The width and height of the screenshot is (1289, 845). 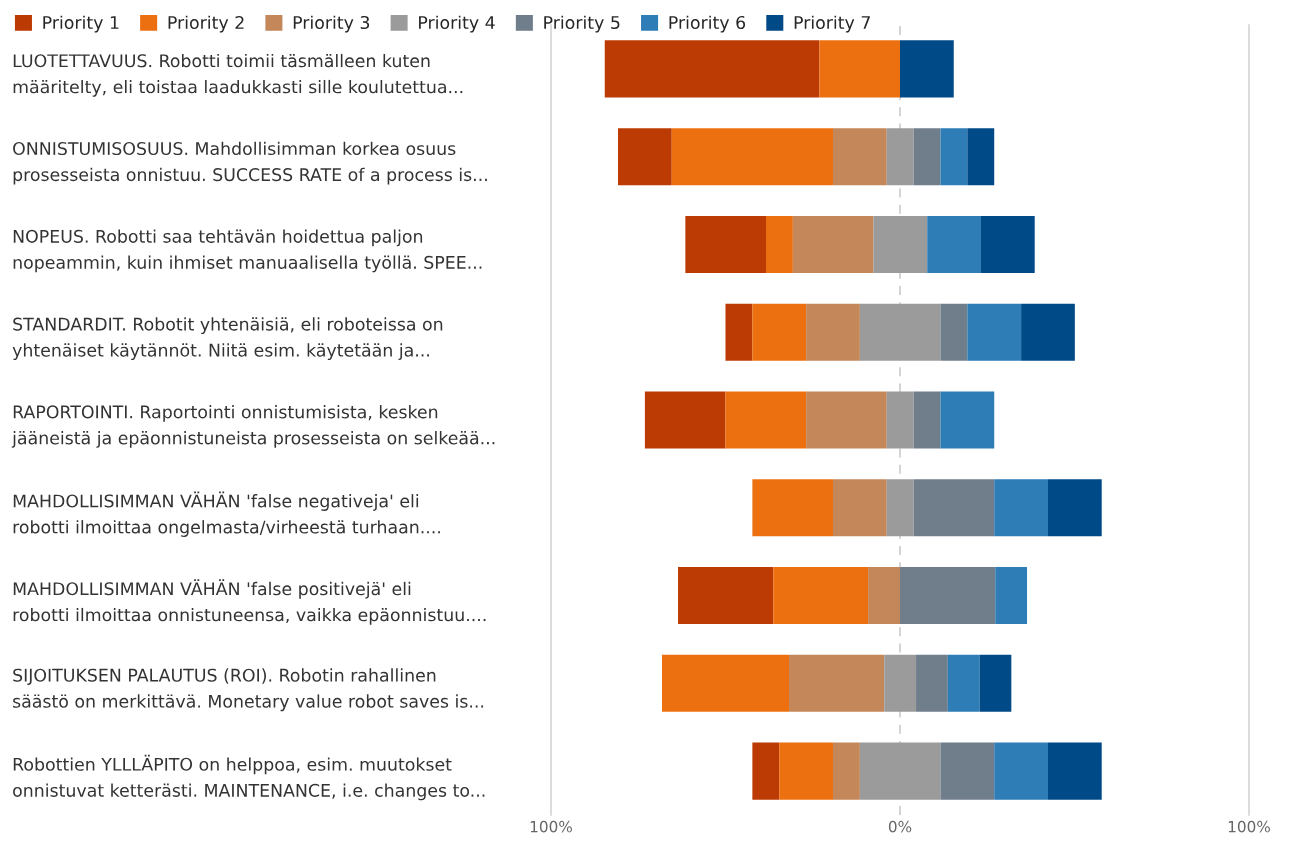 I want to click on legend-label: Priority 4, so click(x=457, y=24).